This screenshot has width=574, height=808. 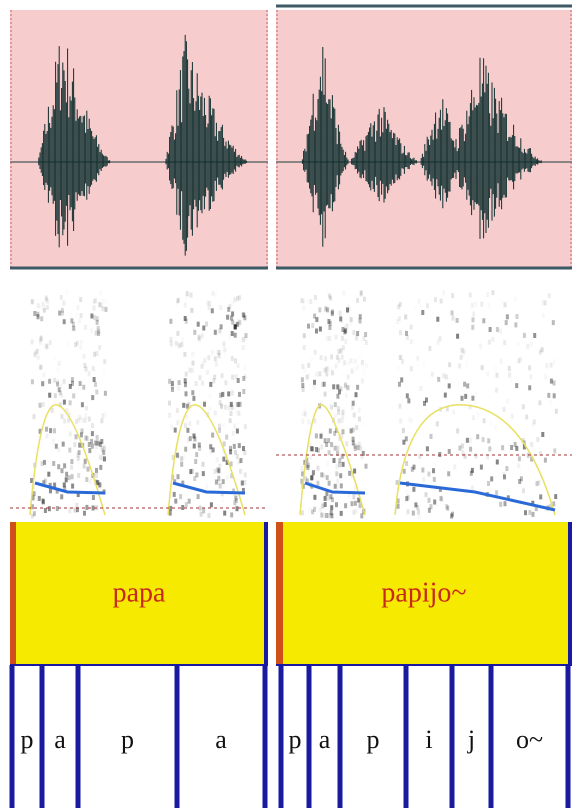 What do you see at coordinates (424, 593) in the screenshot?
I see `word-tier` at bounding box center [424, 593].